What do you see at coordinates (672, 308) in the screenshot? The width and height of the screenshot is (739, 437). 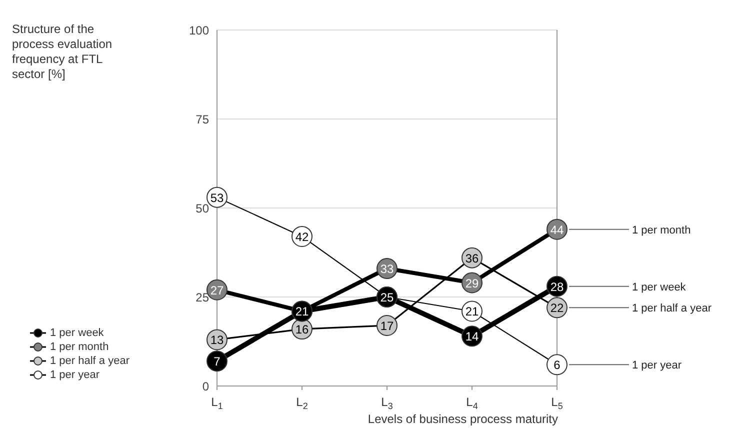 I see `text: 1 per half a year` at bounding box center [672, 308].